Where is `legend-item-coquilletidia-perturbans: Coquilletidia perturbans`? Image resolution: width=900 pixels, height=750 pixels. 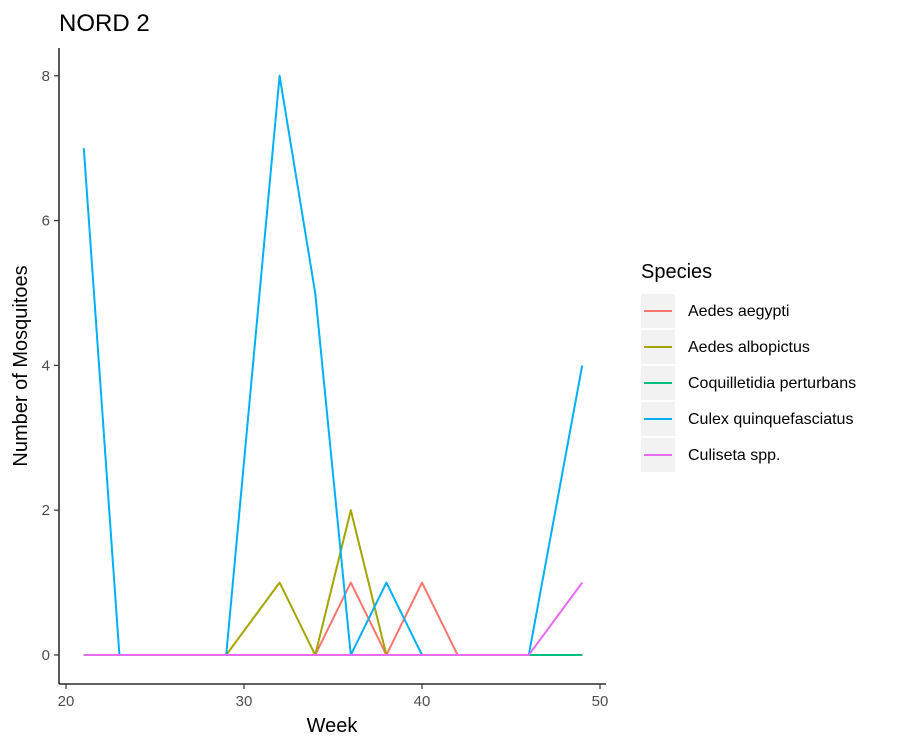 legend-item-coquilletidia-perturbans: Coquilletidia perturbans is located at coordinates (748, 383).